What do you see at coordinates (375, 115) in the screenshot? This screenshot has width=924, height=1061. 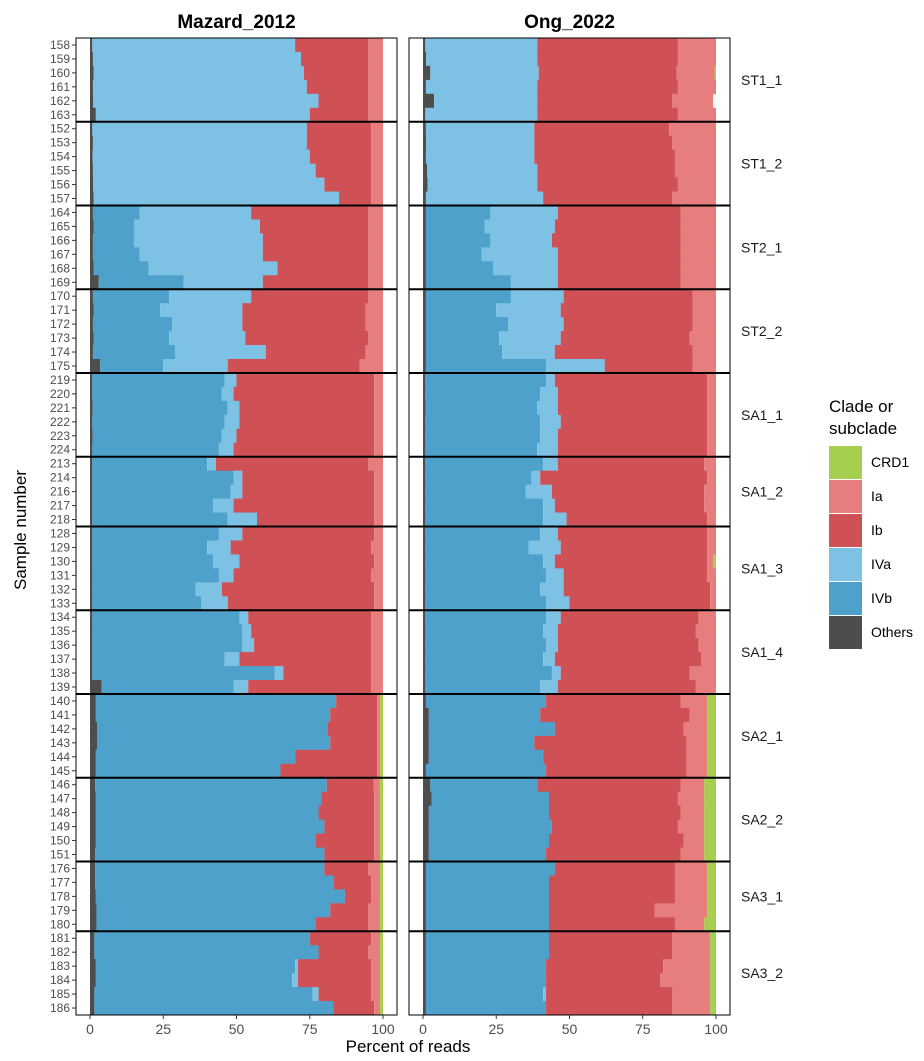 I see `bar-segment-Mazard_2012-163-Ia` at bounding box center [375, 115].